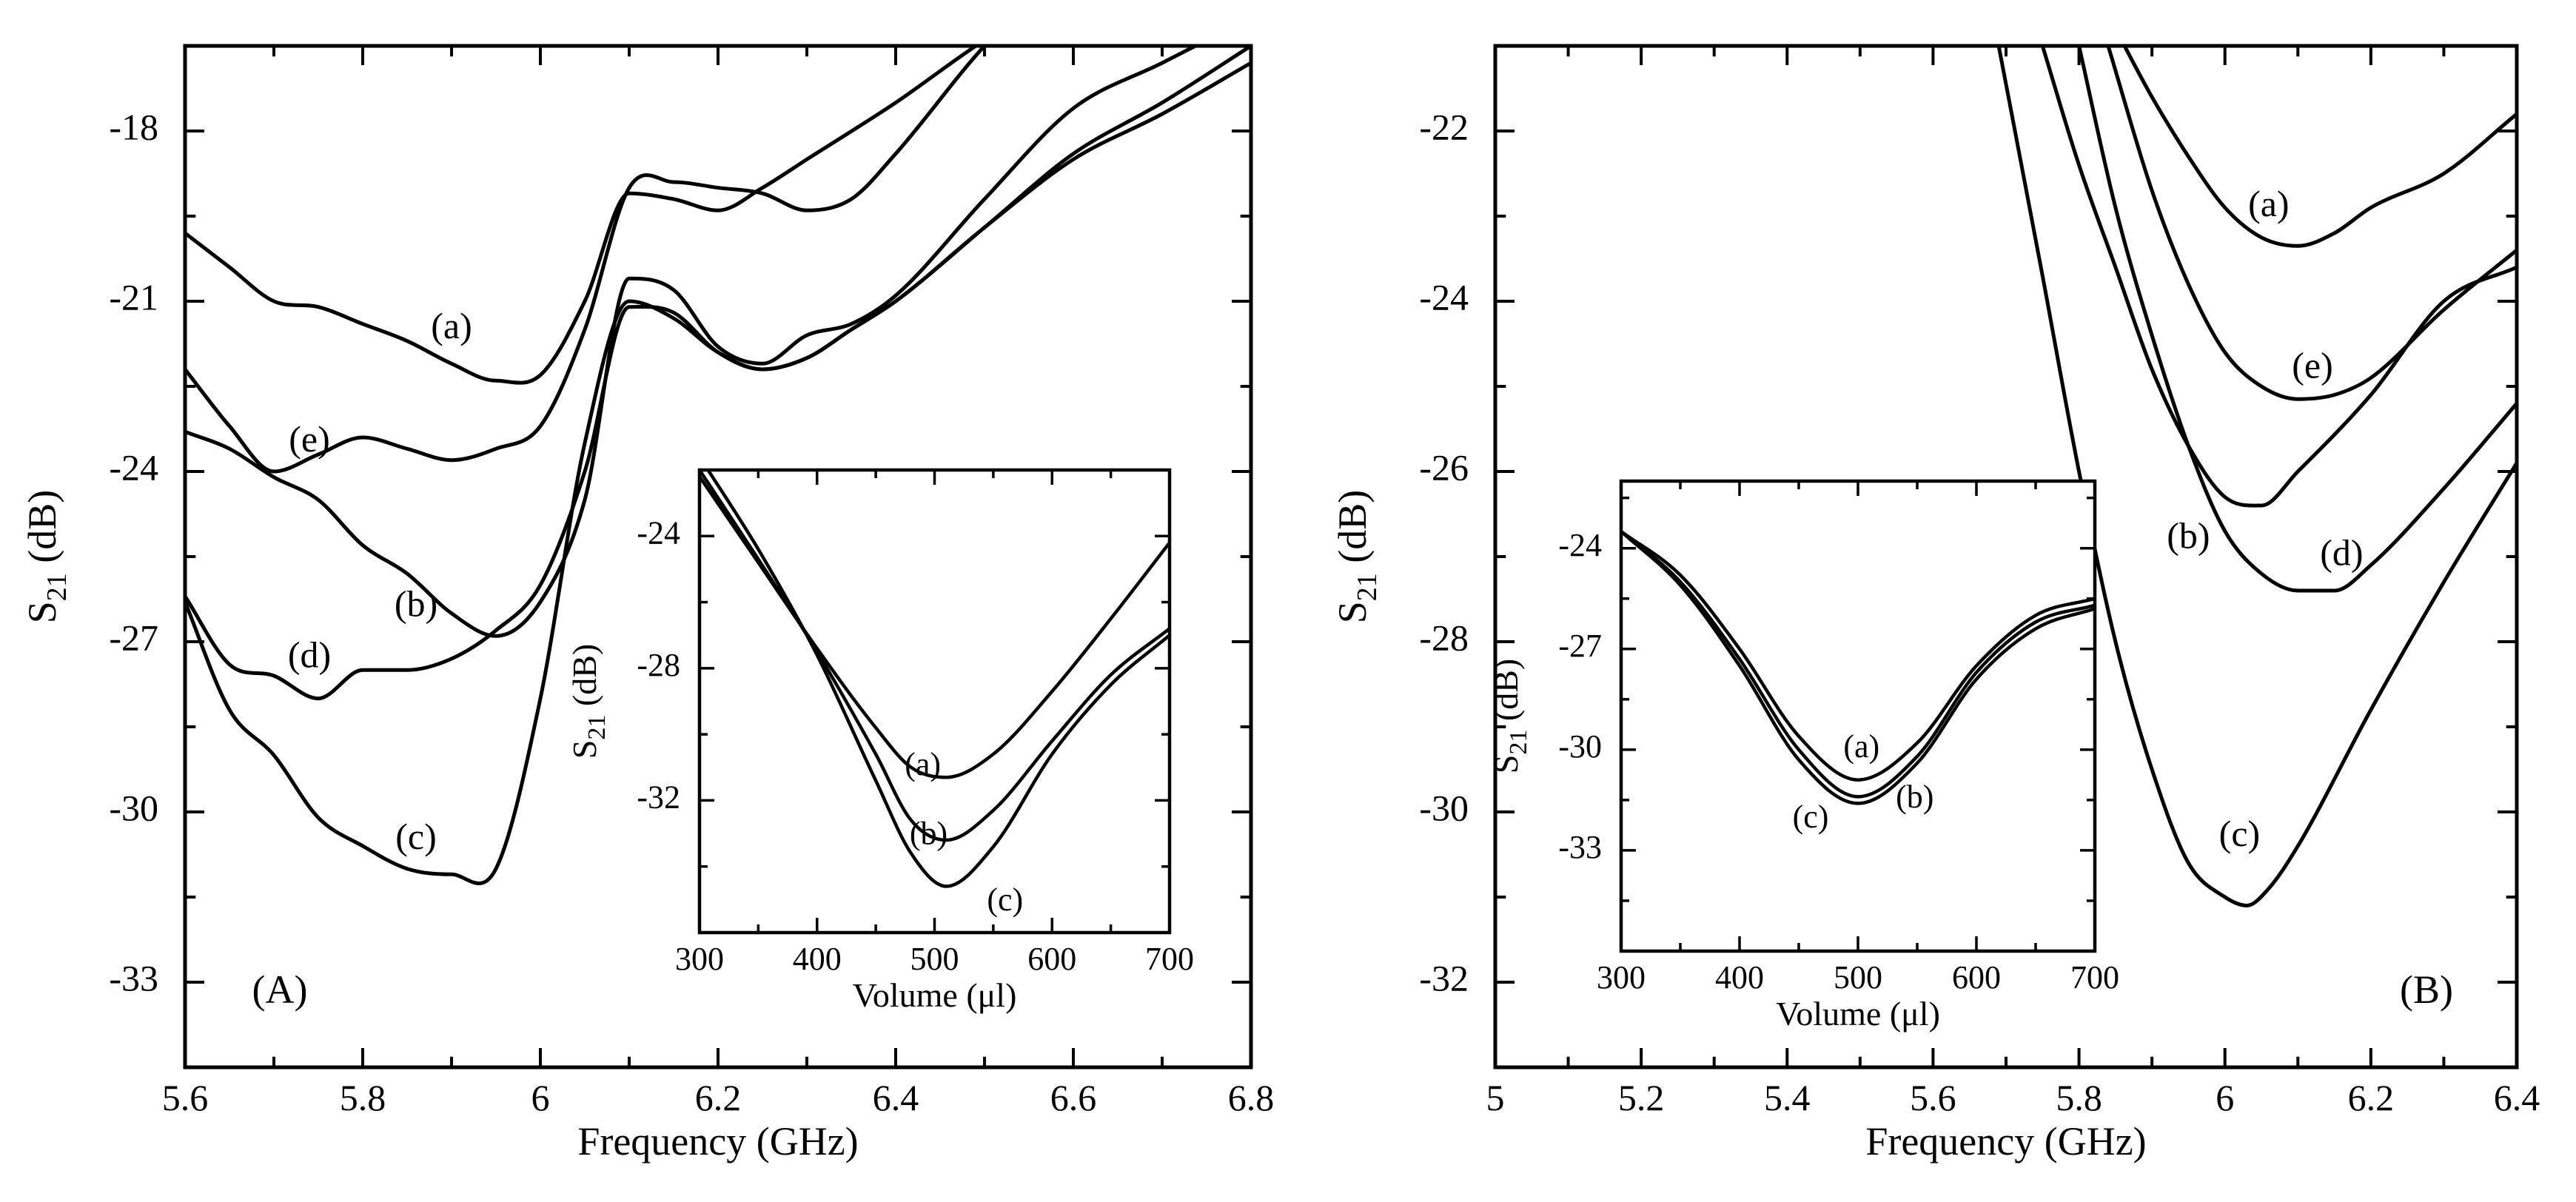  I want to click on panel-a-inset-x-tick-label: 500, so click(934, 959).